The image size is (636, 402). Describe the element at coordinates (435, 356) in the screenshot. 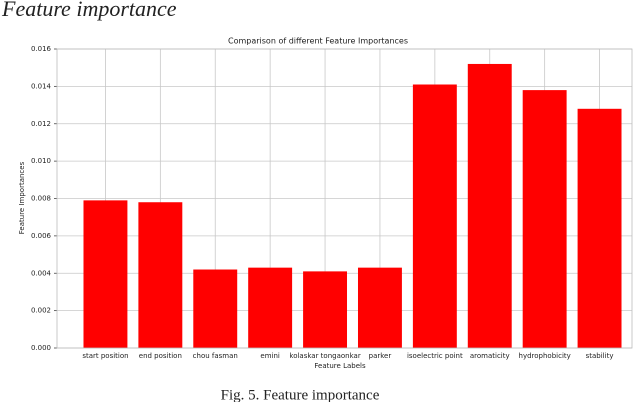

I see `x-tick-label: isoelectric point` at that location.